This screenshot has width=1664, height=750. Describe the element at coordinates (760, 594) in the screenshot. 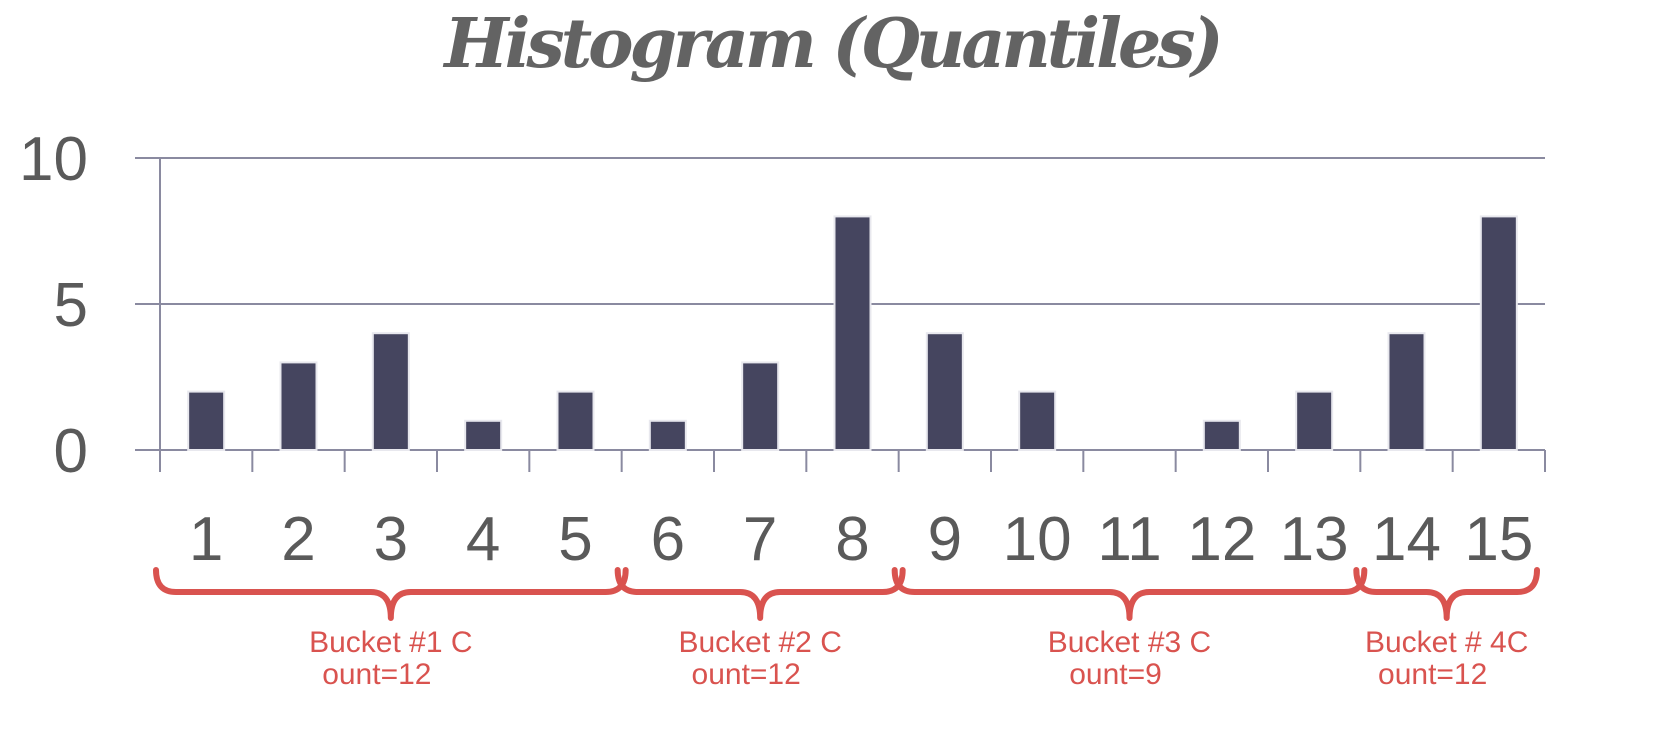

I see `bucket-2-brace` at that location.